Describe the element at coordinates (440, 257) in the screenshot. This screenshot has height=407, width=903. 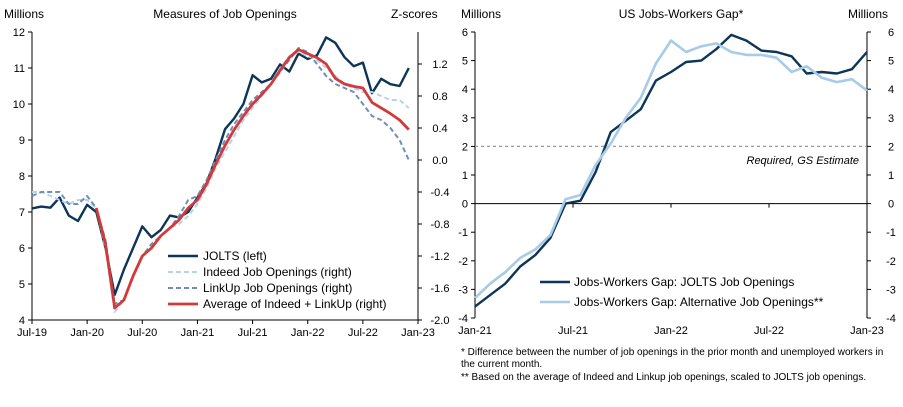
I see `left-y2-tick-label: -1.2` at that location.